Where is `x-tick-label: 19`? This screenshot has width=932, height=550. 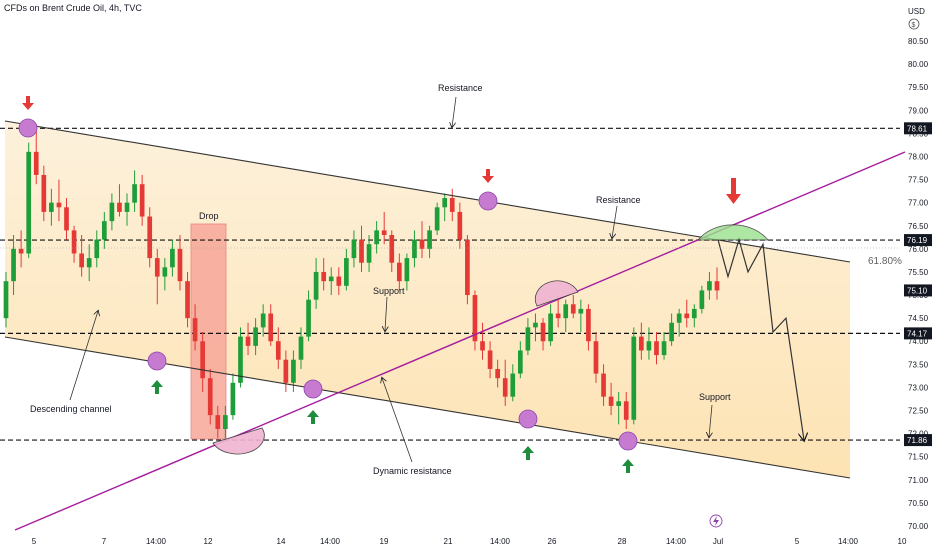
x-tick-label: 19 is located at coordinates (384, 541).